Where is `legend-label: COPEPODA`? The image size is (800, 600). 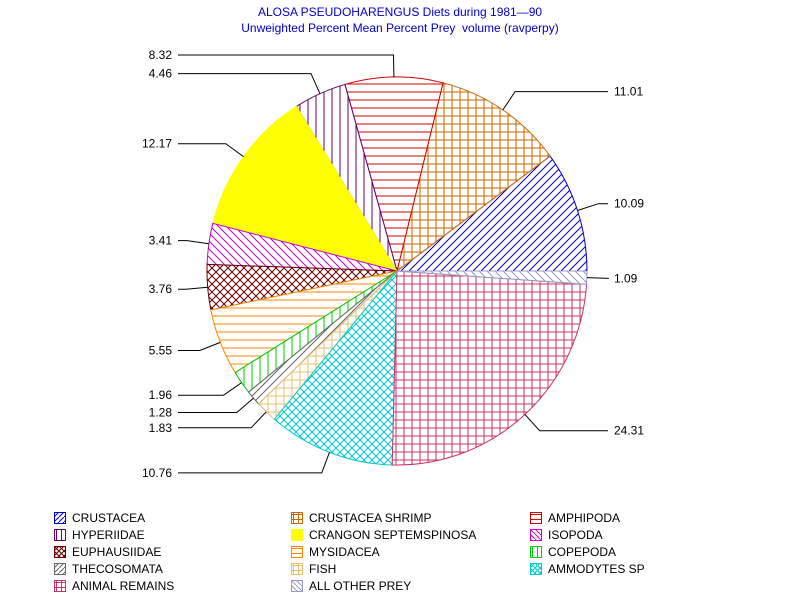 legend-label: COPEPODA is located at coordinates (582, 552).